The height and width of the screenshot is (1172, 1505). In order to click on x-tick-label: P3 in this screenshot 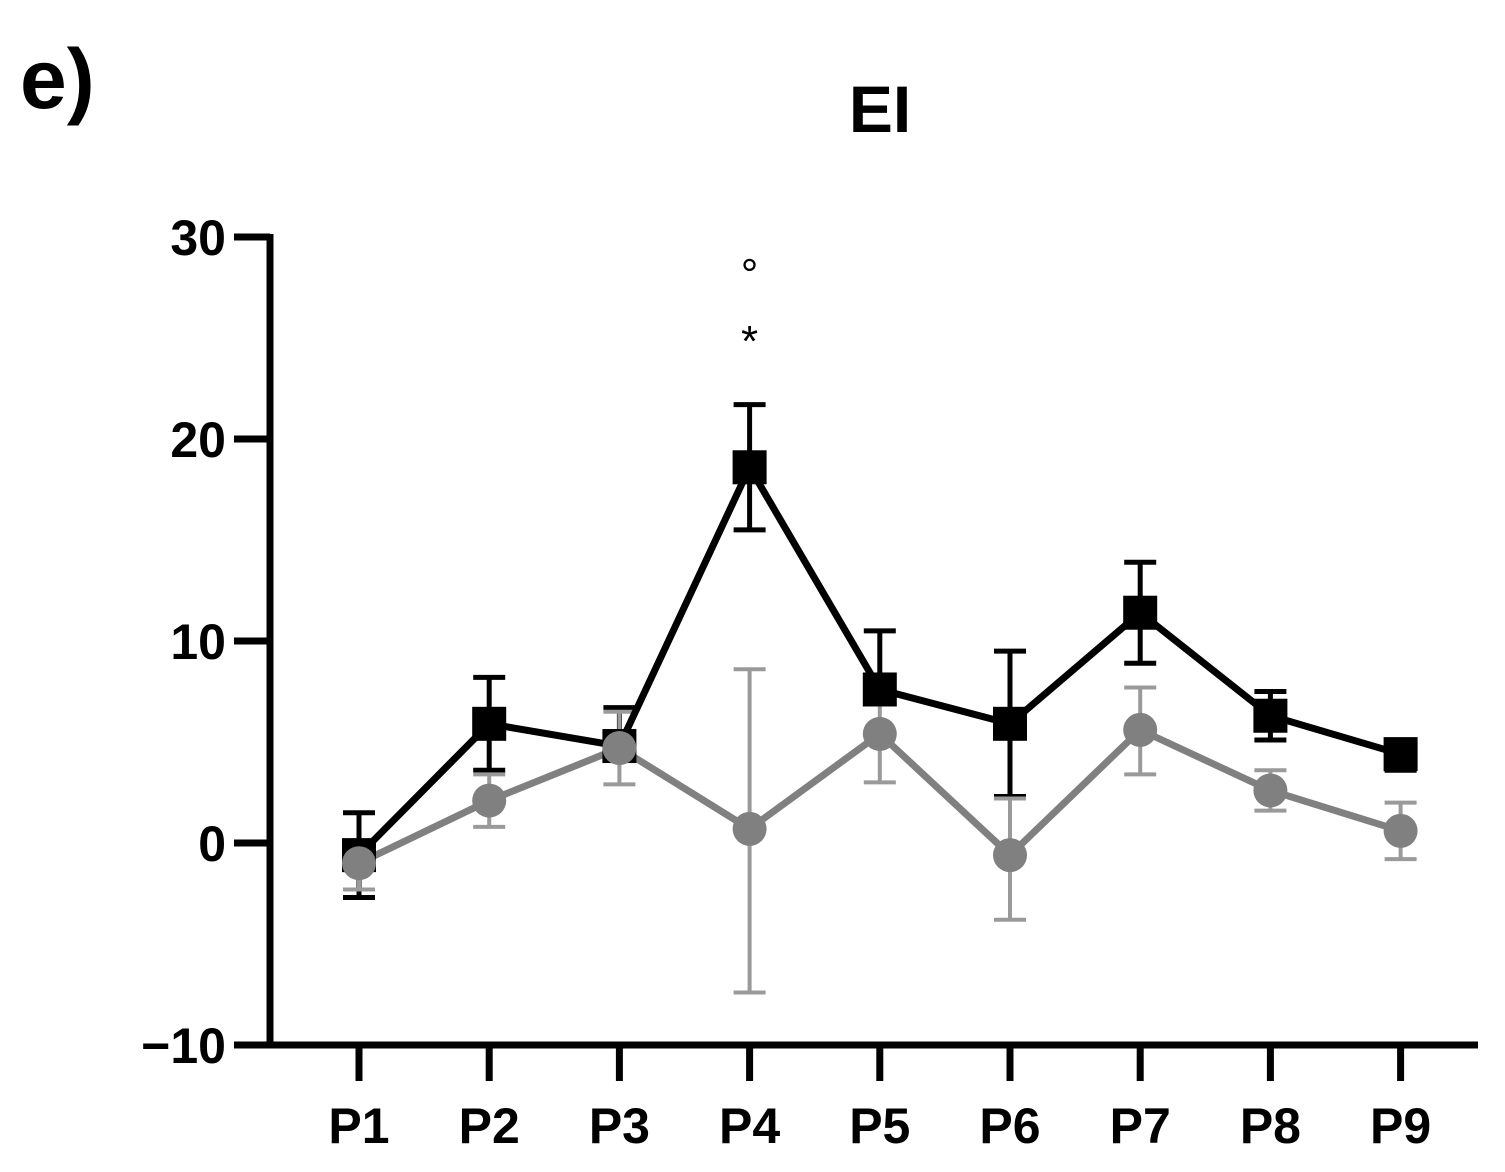, I will do `click(619, 1126)`.